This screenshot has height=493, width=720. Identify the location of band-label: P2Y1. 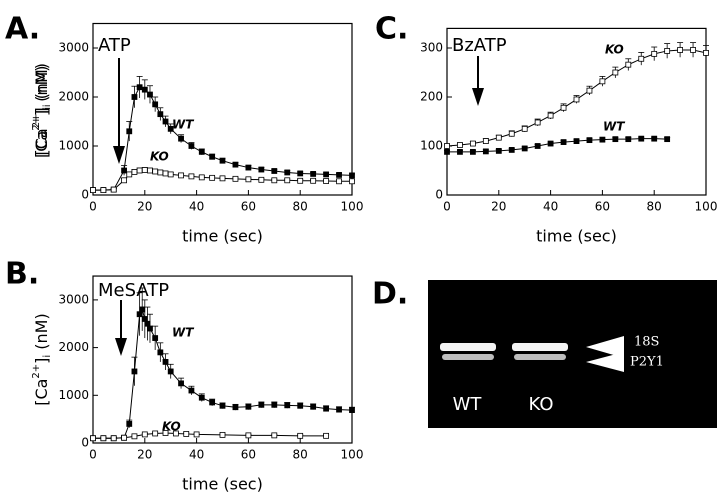
(647, 362).